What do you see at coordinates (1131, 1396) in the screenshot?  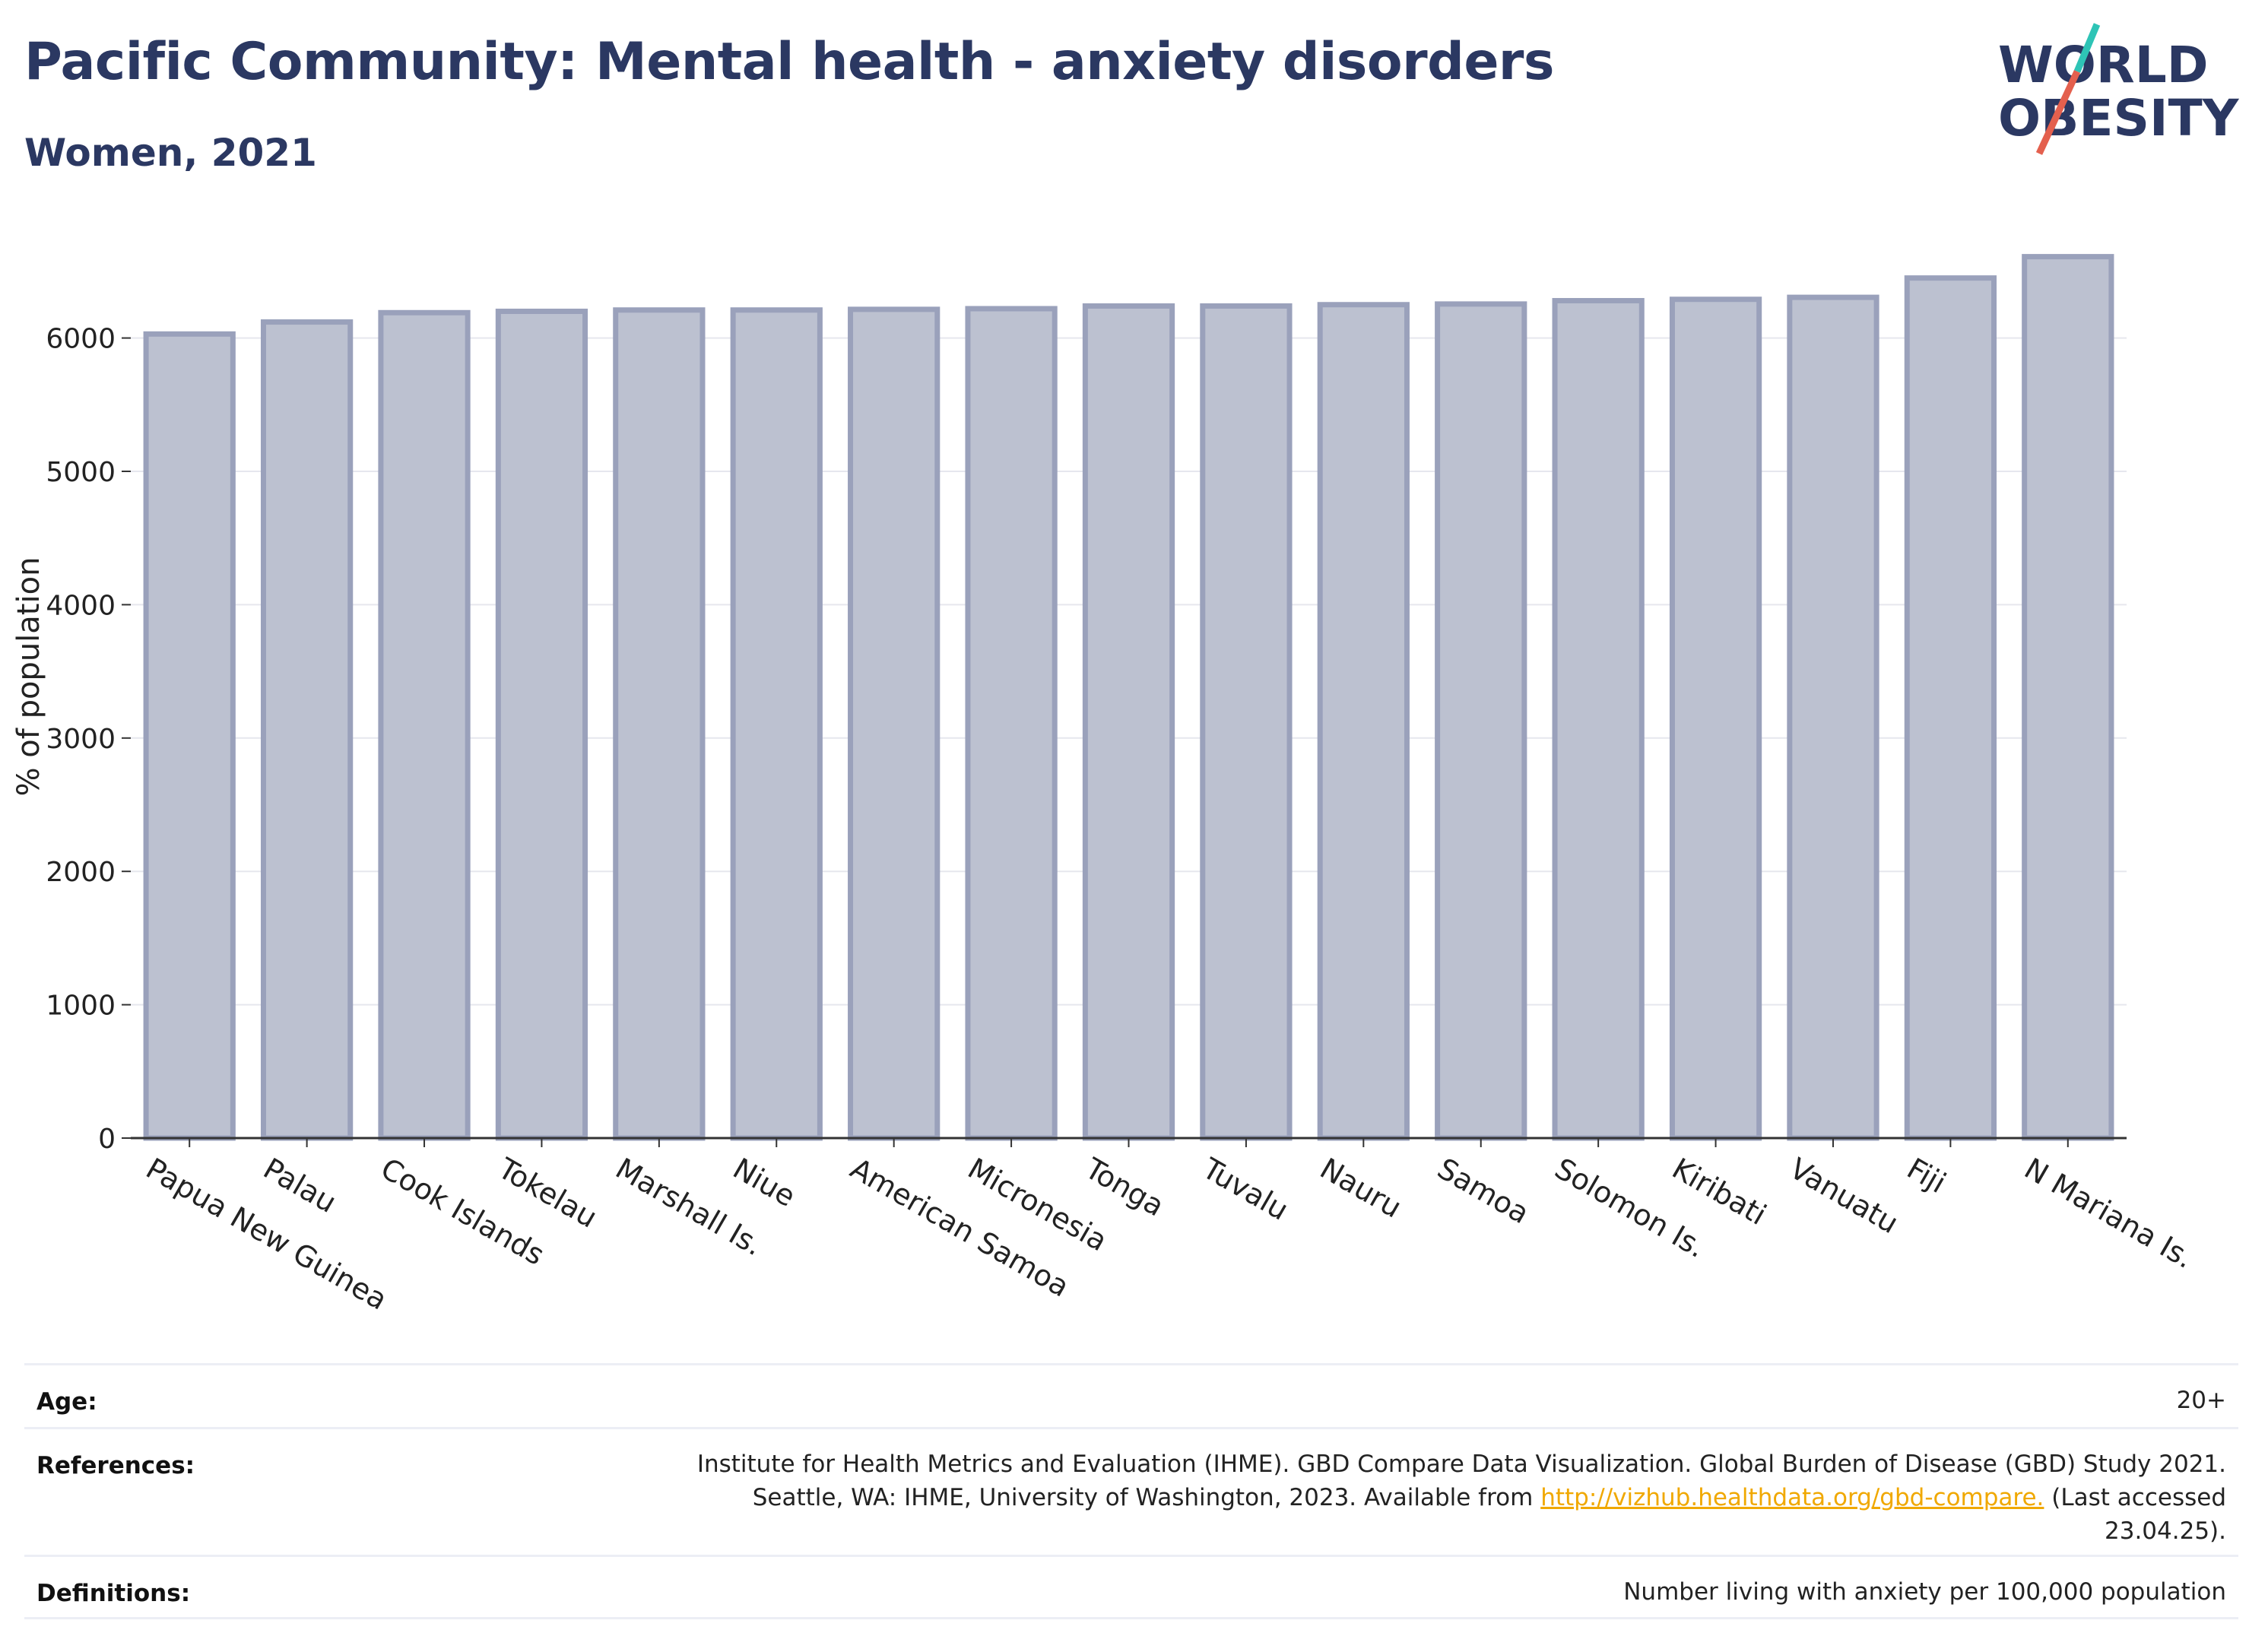 I see `meta-row-age: Age: 20+` at bounding box center [1131, 1396].